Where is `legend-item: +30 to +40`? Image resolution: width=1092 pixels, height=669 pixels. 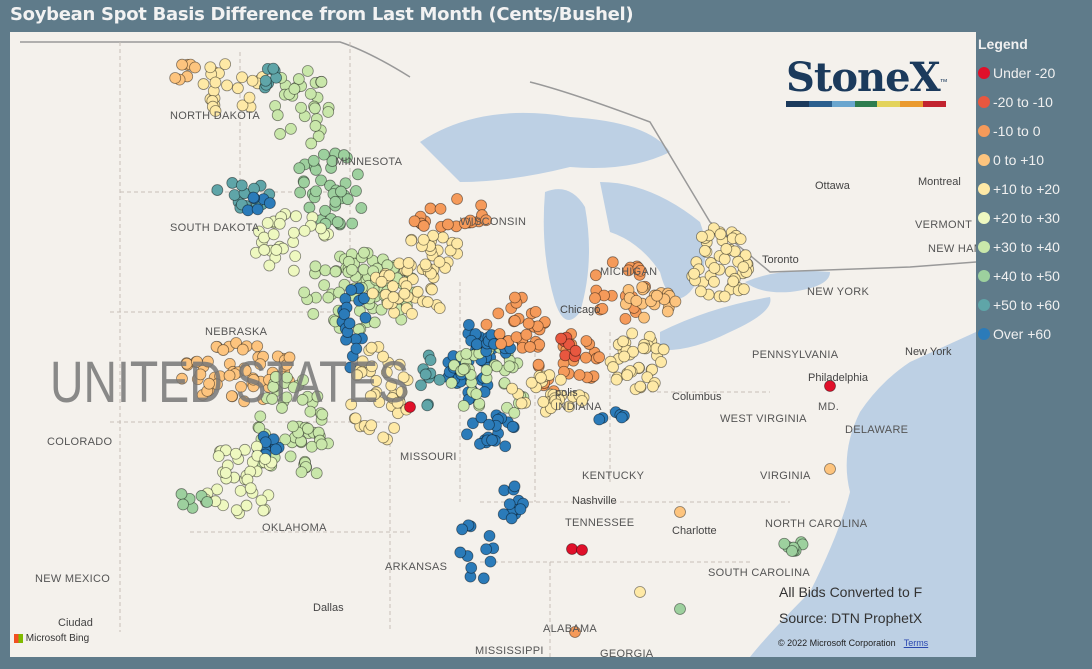 legend-item: +30 to +40 is located at coordinates (1019, 246).